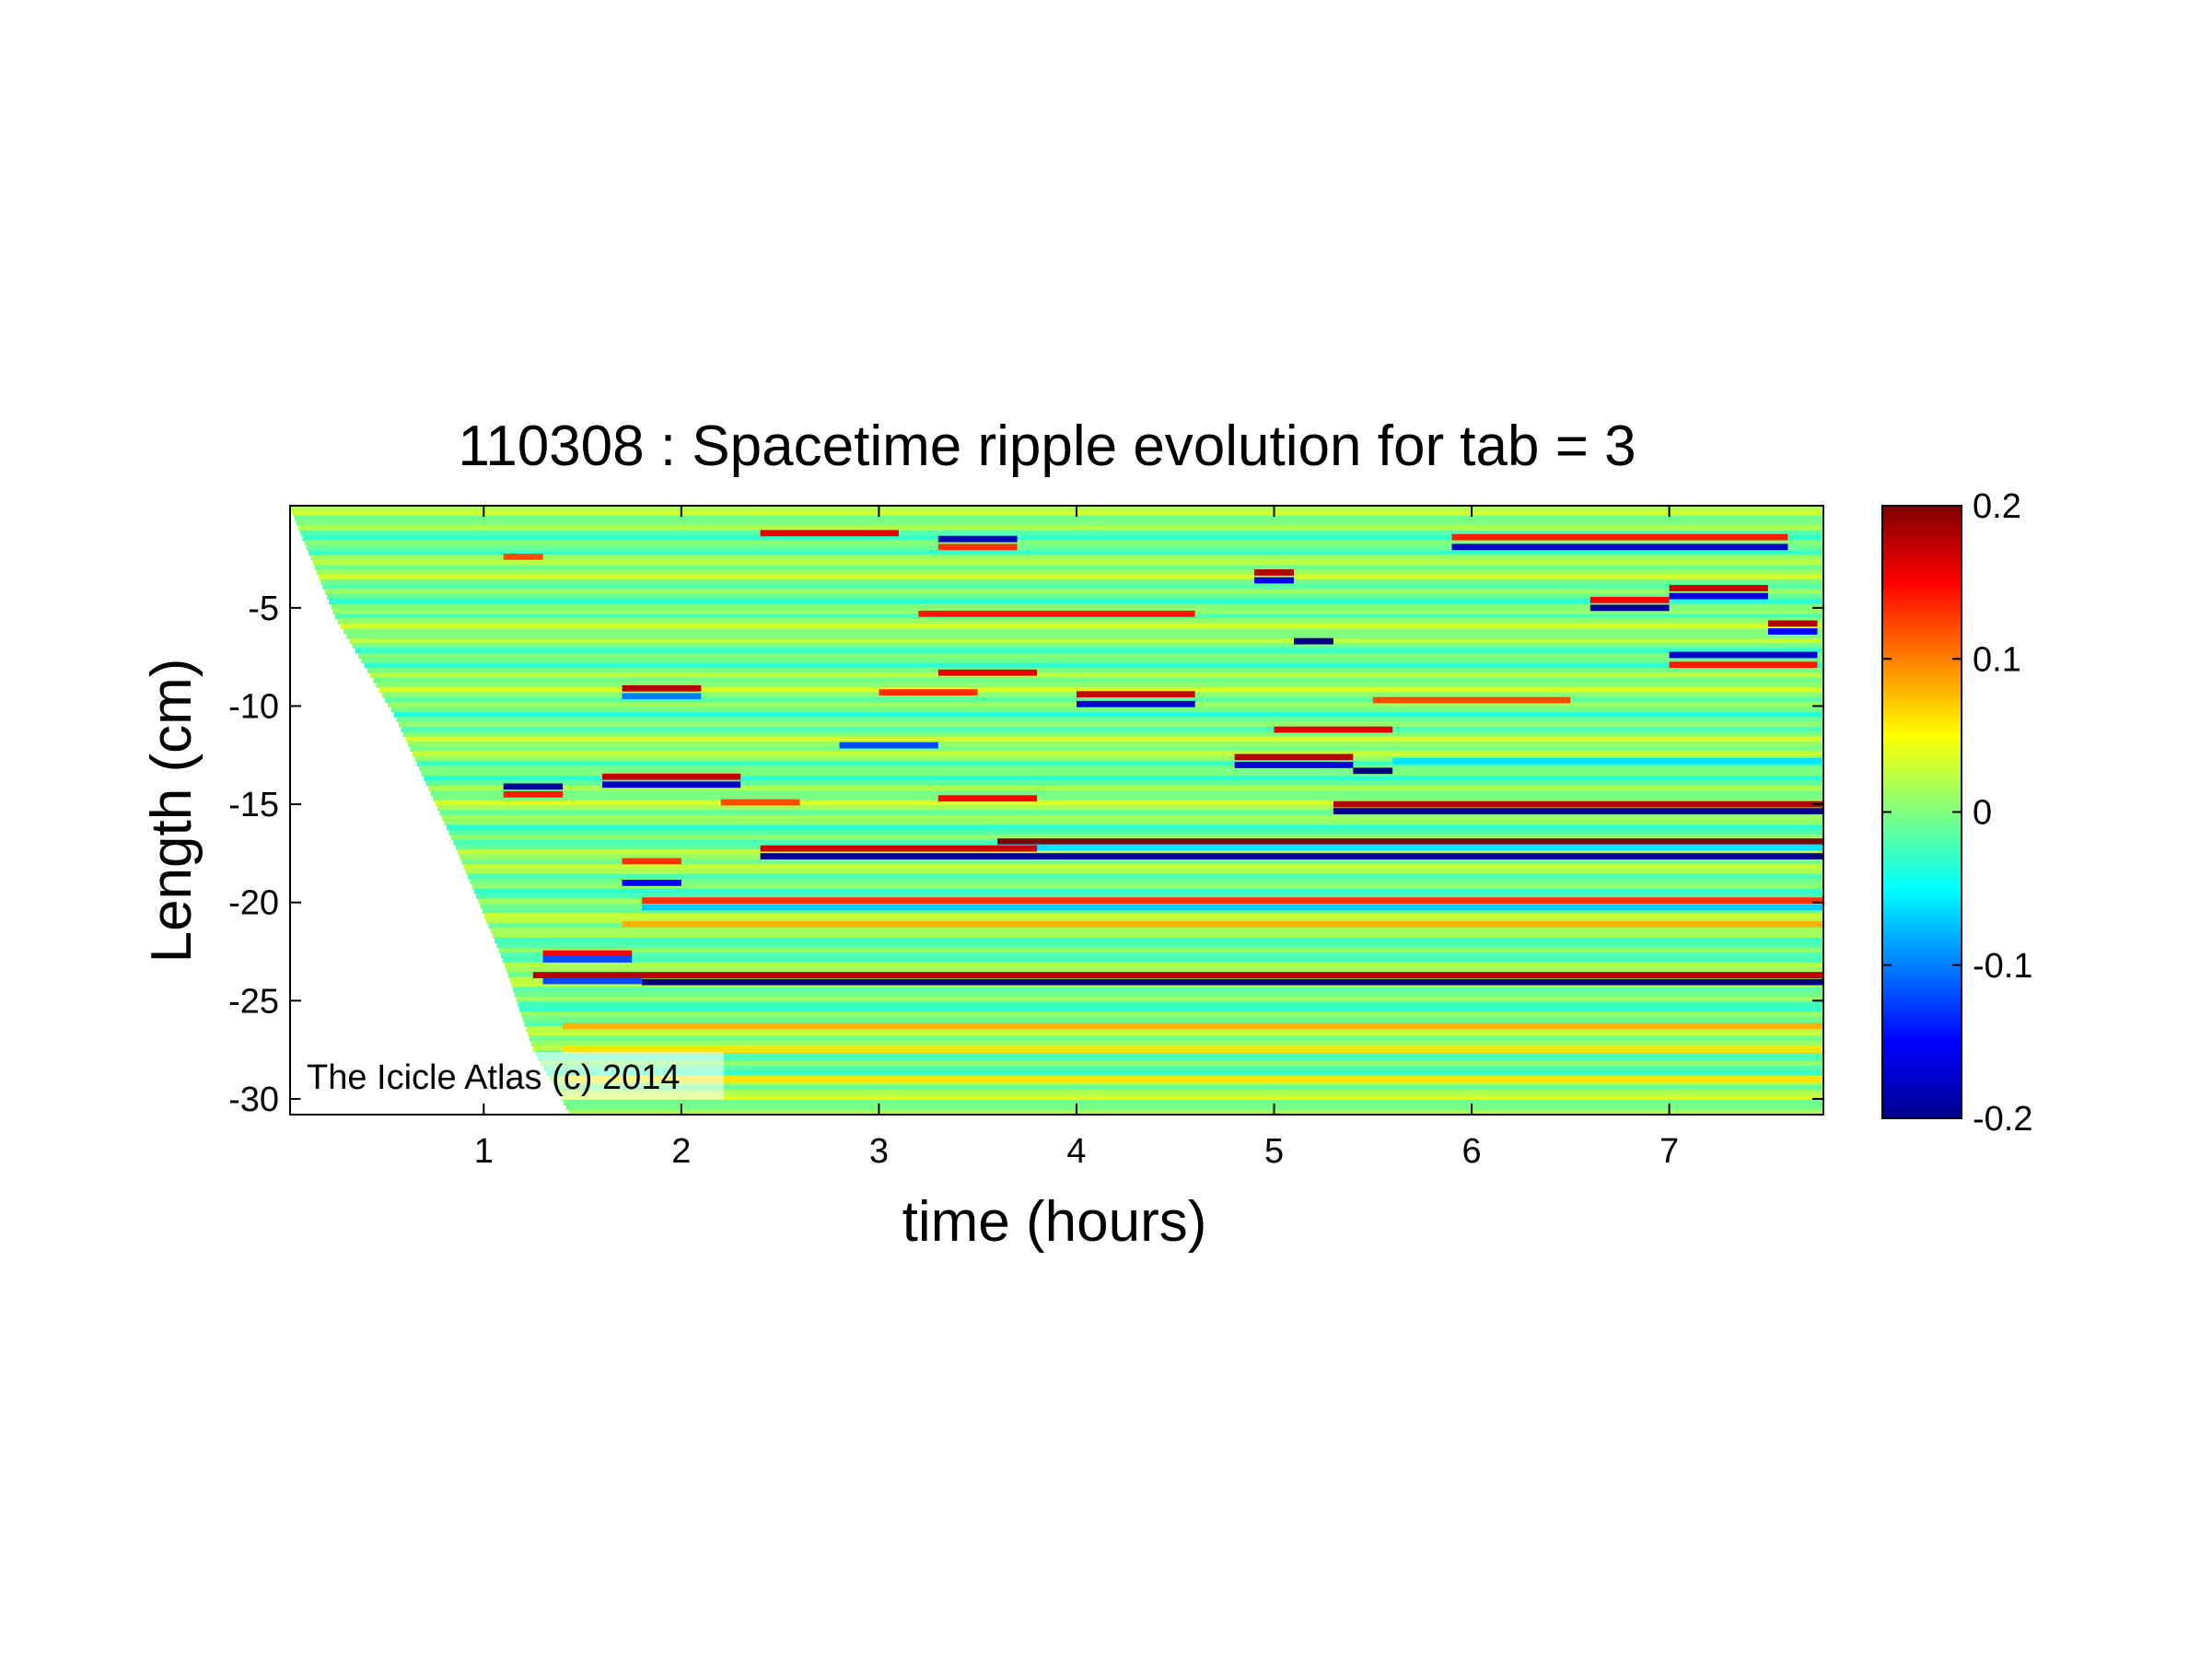  What do you see at coordinates (494, 1077) in the screenshot?
I see `annotation-text: The Icicle Atlas (c) 2014` at bounding box center [494, 1077].